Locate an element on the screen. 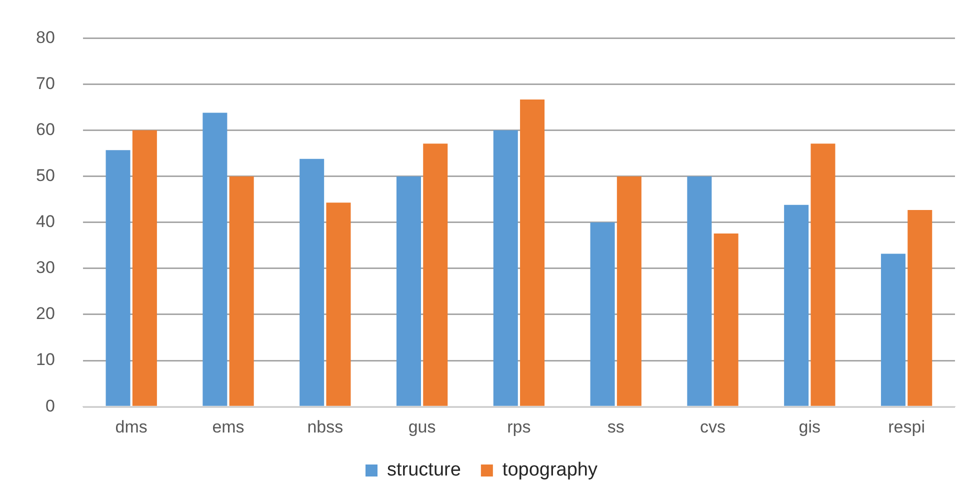  x-tick-label: gis is located at coordinates (809, 426).